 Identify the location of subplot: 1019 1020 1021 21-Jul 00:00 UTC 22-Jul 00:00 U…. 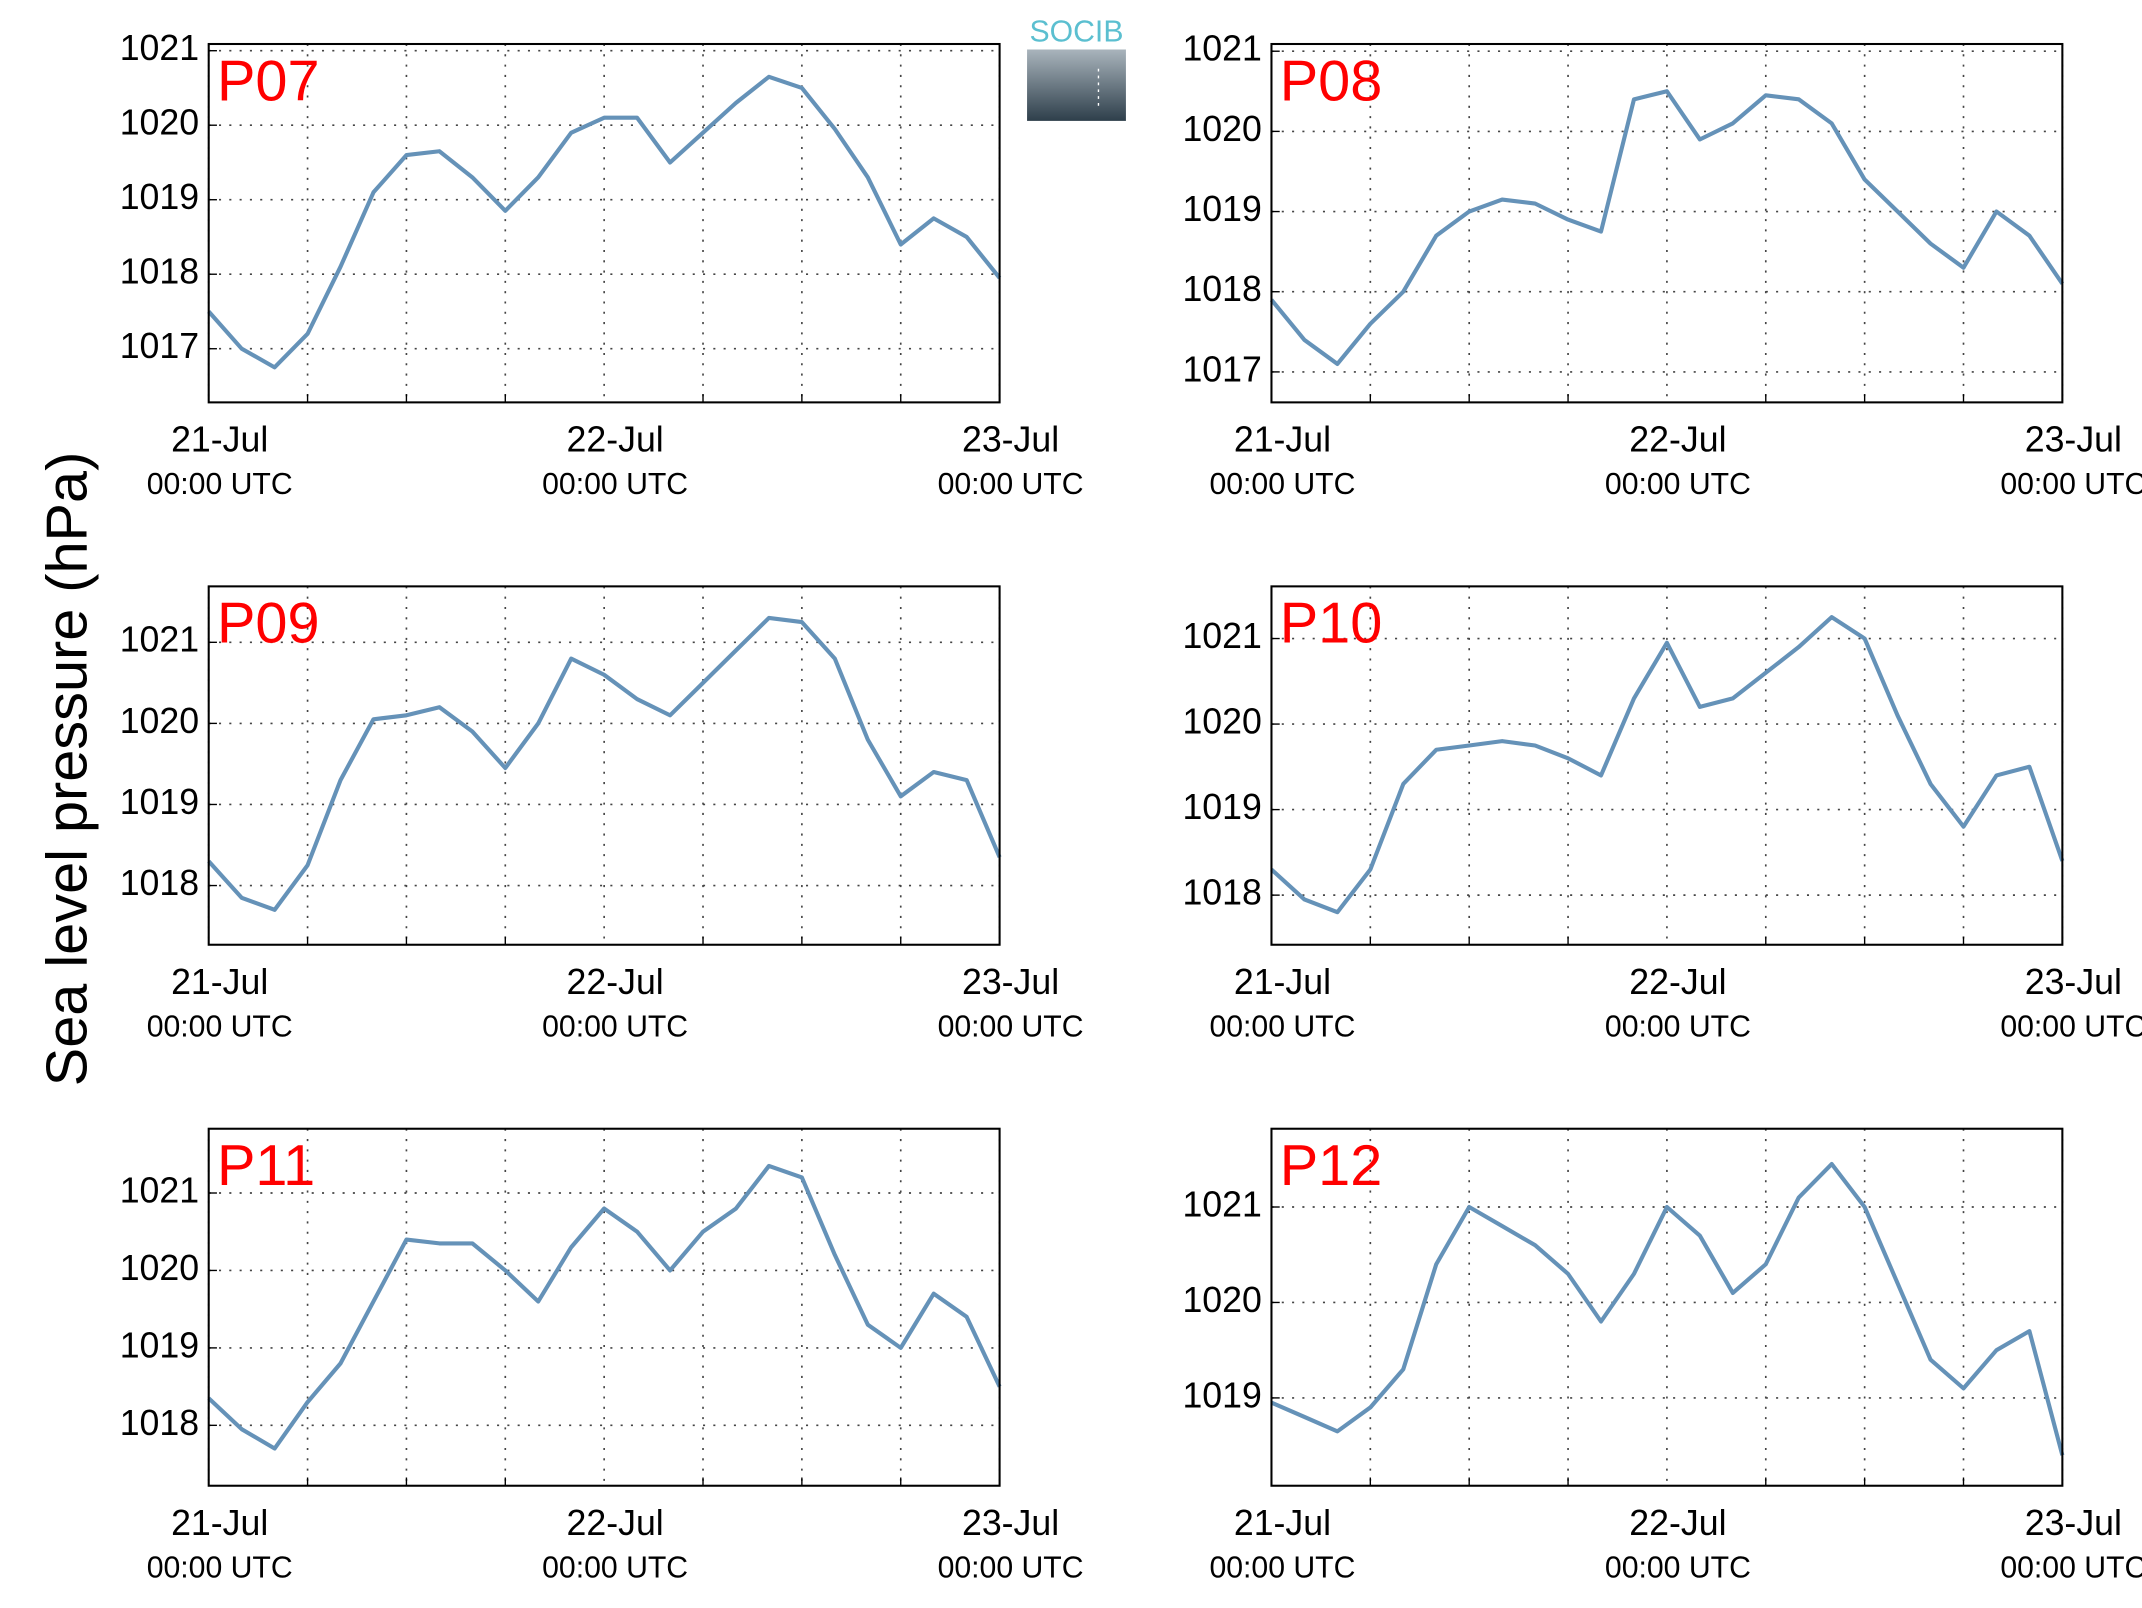
(1662, 1355).